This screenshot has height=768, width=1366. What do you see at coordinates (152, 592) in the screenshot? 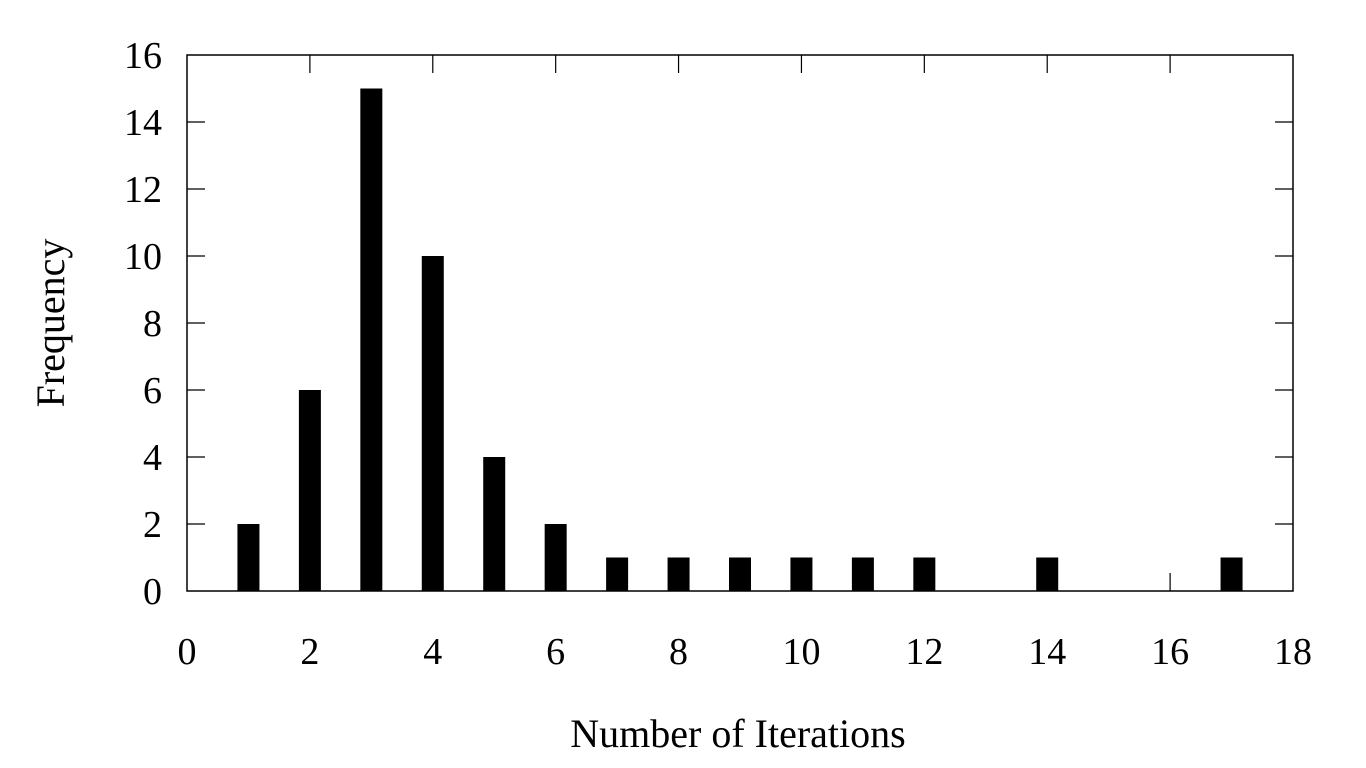
I see `y-tick-label-0: 0` at bounding box center [152, 592].